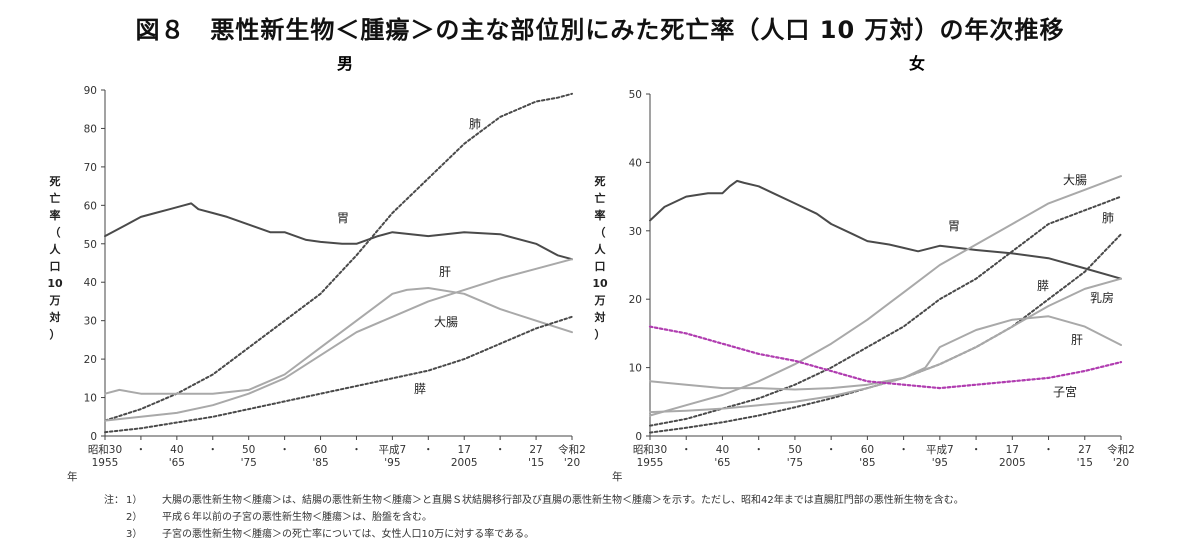 The height and width of the screenshot is (554, 1200). I want to click on x-tick-label: 平成7, so click(940, 450).